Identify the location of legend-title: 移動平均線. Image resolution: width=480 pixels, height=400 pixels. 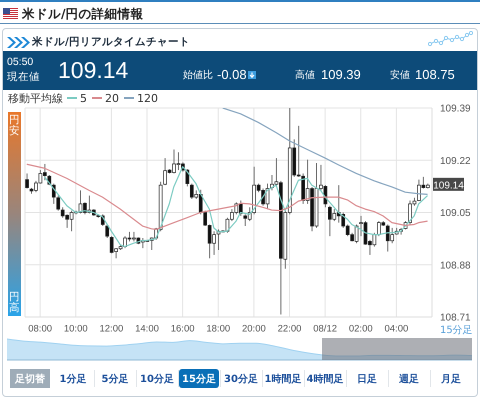
(35, 98).